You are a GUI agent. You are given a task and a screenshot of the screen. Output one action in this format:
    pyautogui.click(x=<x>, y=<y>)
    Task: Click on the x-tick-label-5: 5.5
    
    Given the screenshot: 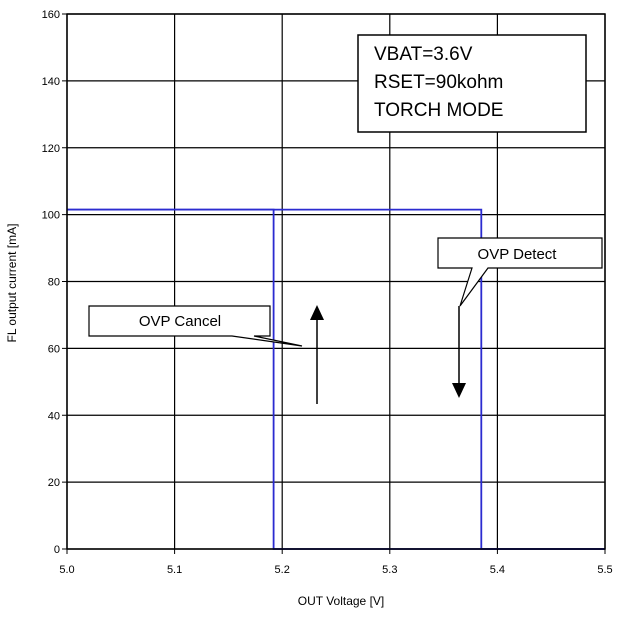 What is the action you would take?
    pyautogui.click(x=604, y=570)
    